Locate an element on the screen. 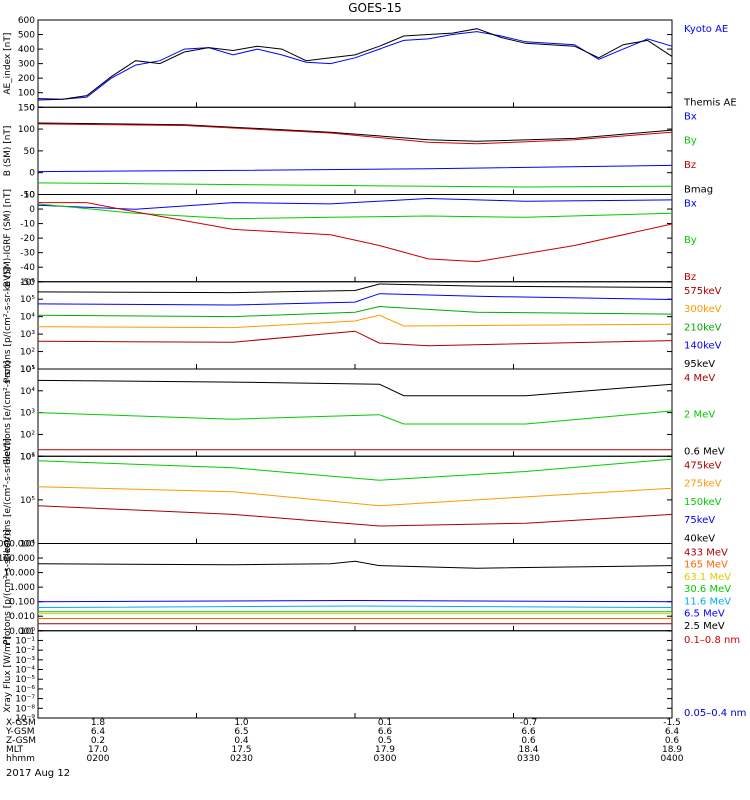 This screenshot has height=800, width=750. y-tick-label: 100 is located at coordinates (26, 130).